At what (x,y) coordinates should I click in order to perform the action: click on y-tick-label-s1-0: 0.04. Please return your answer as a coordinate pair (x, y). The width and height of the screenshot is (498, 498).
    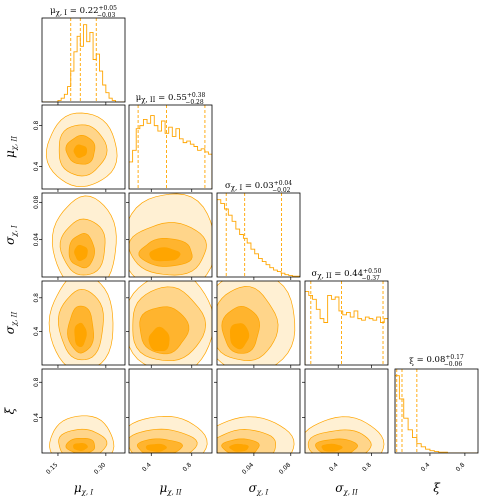
    Looking at the image, I should click on (36, 240).